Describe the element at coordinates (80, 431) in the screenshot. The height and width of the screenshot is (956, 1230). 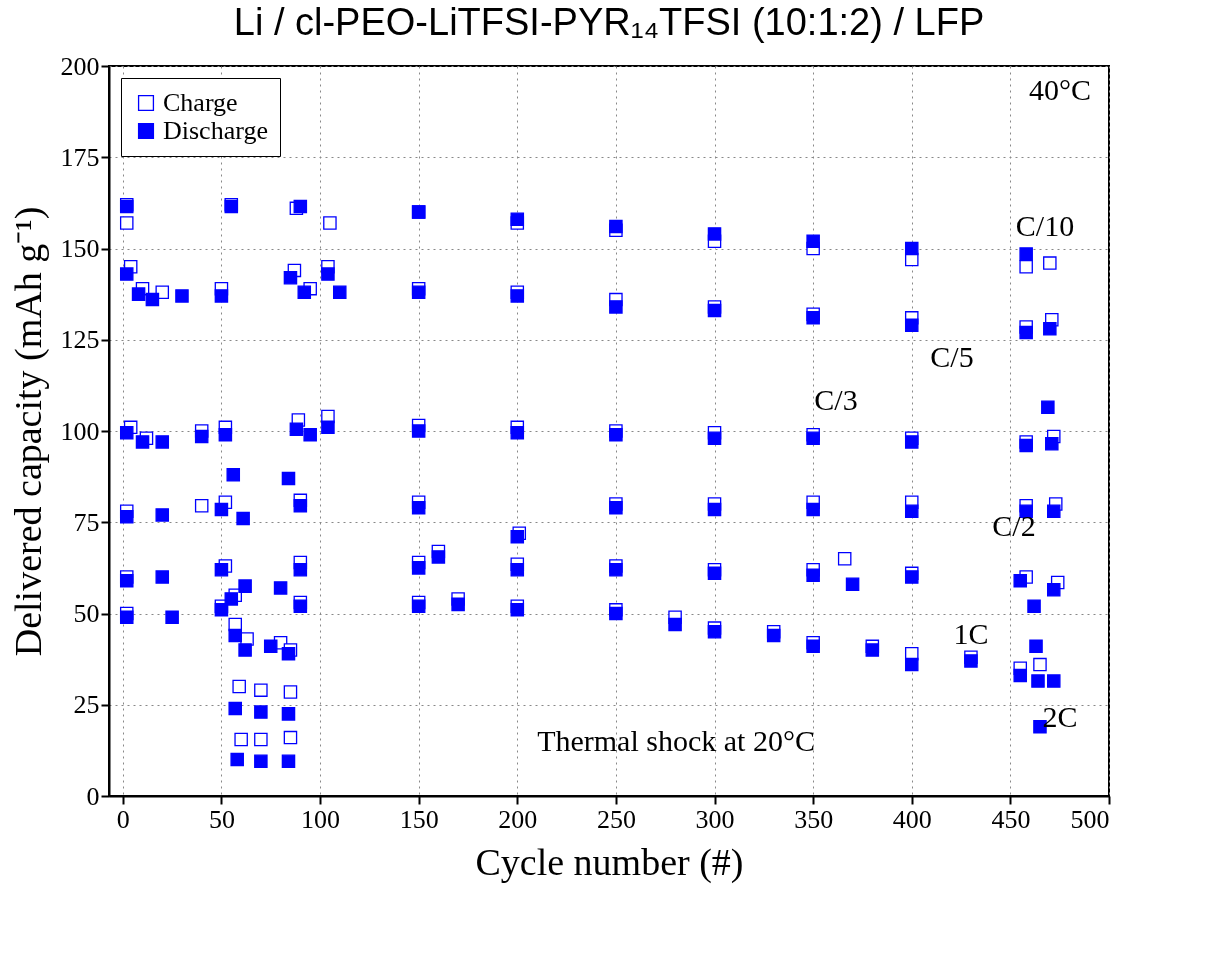
I see `y-tick-label: 100` at that location.